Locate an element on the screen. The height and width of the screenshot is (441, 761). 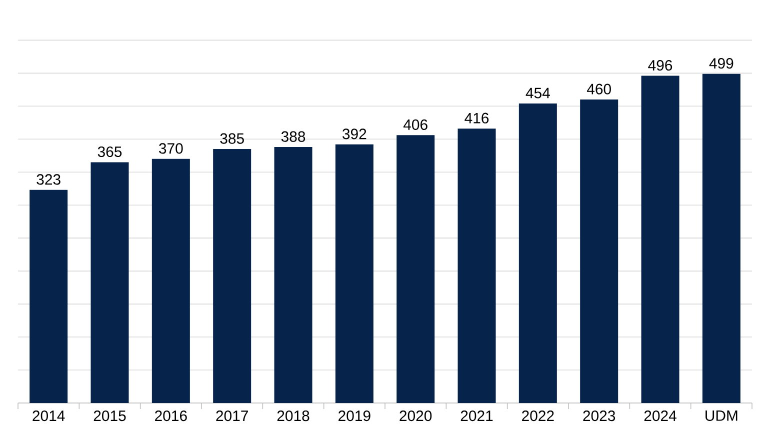
x-tick-label: 2021 is located at coordinates (476, 416).